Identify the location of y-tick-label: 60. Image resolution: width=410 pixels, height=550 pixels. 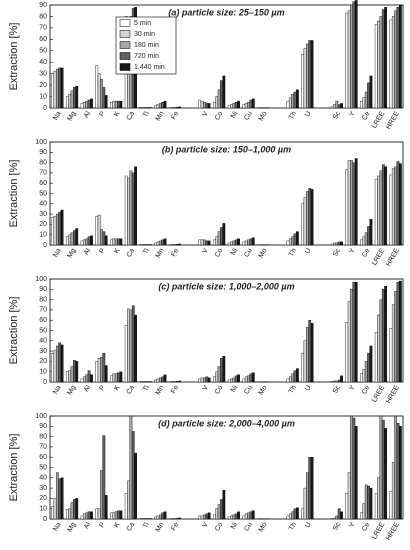
(43, 39).